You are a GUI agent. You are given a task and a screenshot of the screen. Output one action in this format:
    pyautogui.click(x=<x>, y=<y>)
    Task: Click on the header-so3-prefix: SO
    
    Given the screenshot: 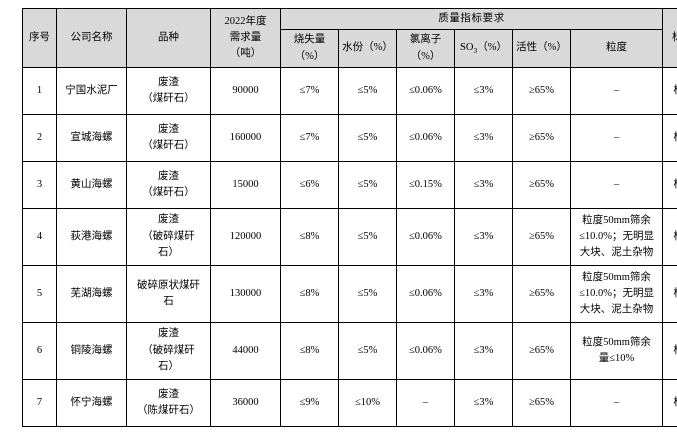 What is the action you would take?
    pyautogui.click(x=467, y=48)
    